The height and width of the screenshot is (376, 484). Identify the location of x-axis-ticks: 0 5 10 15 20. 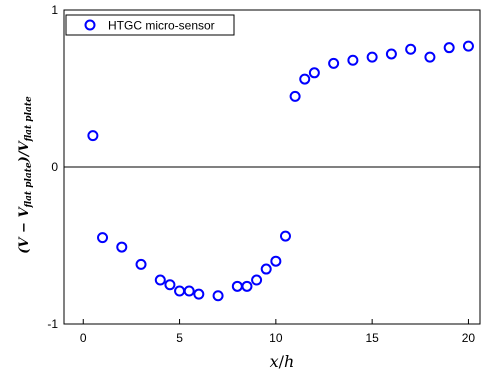
(278, 332).